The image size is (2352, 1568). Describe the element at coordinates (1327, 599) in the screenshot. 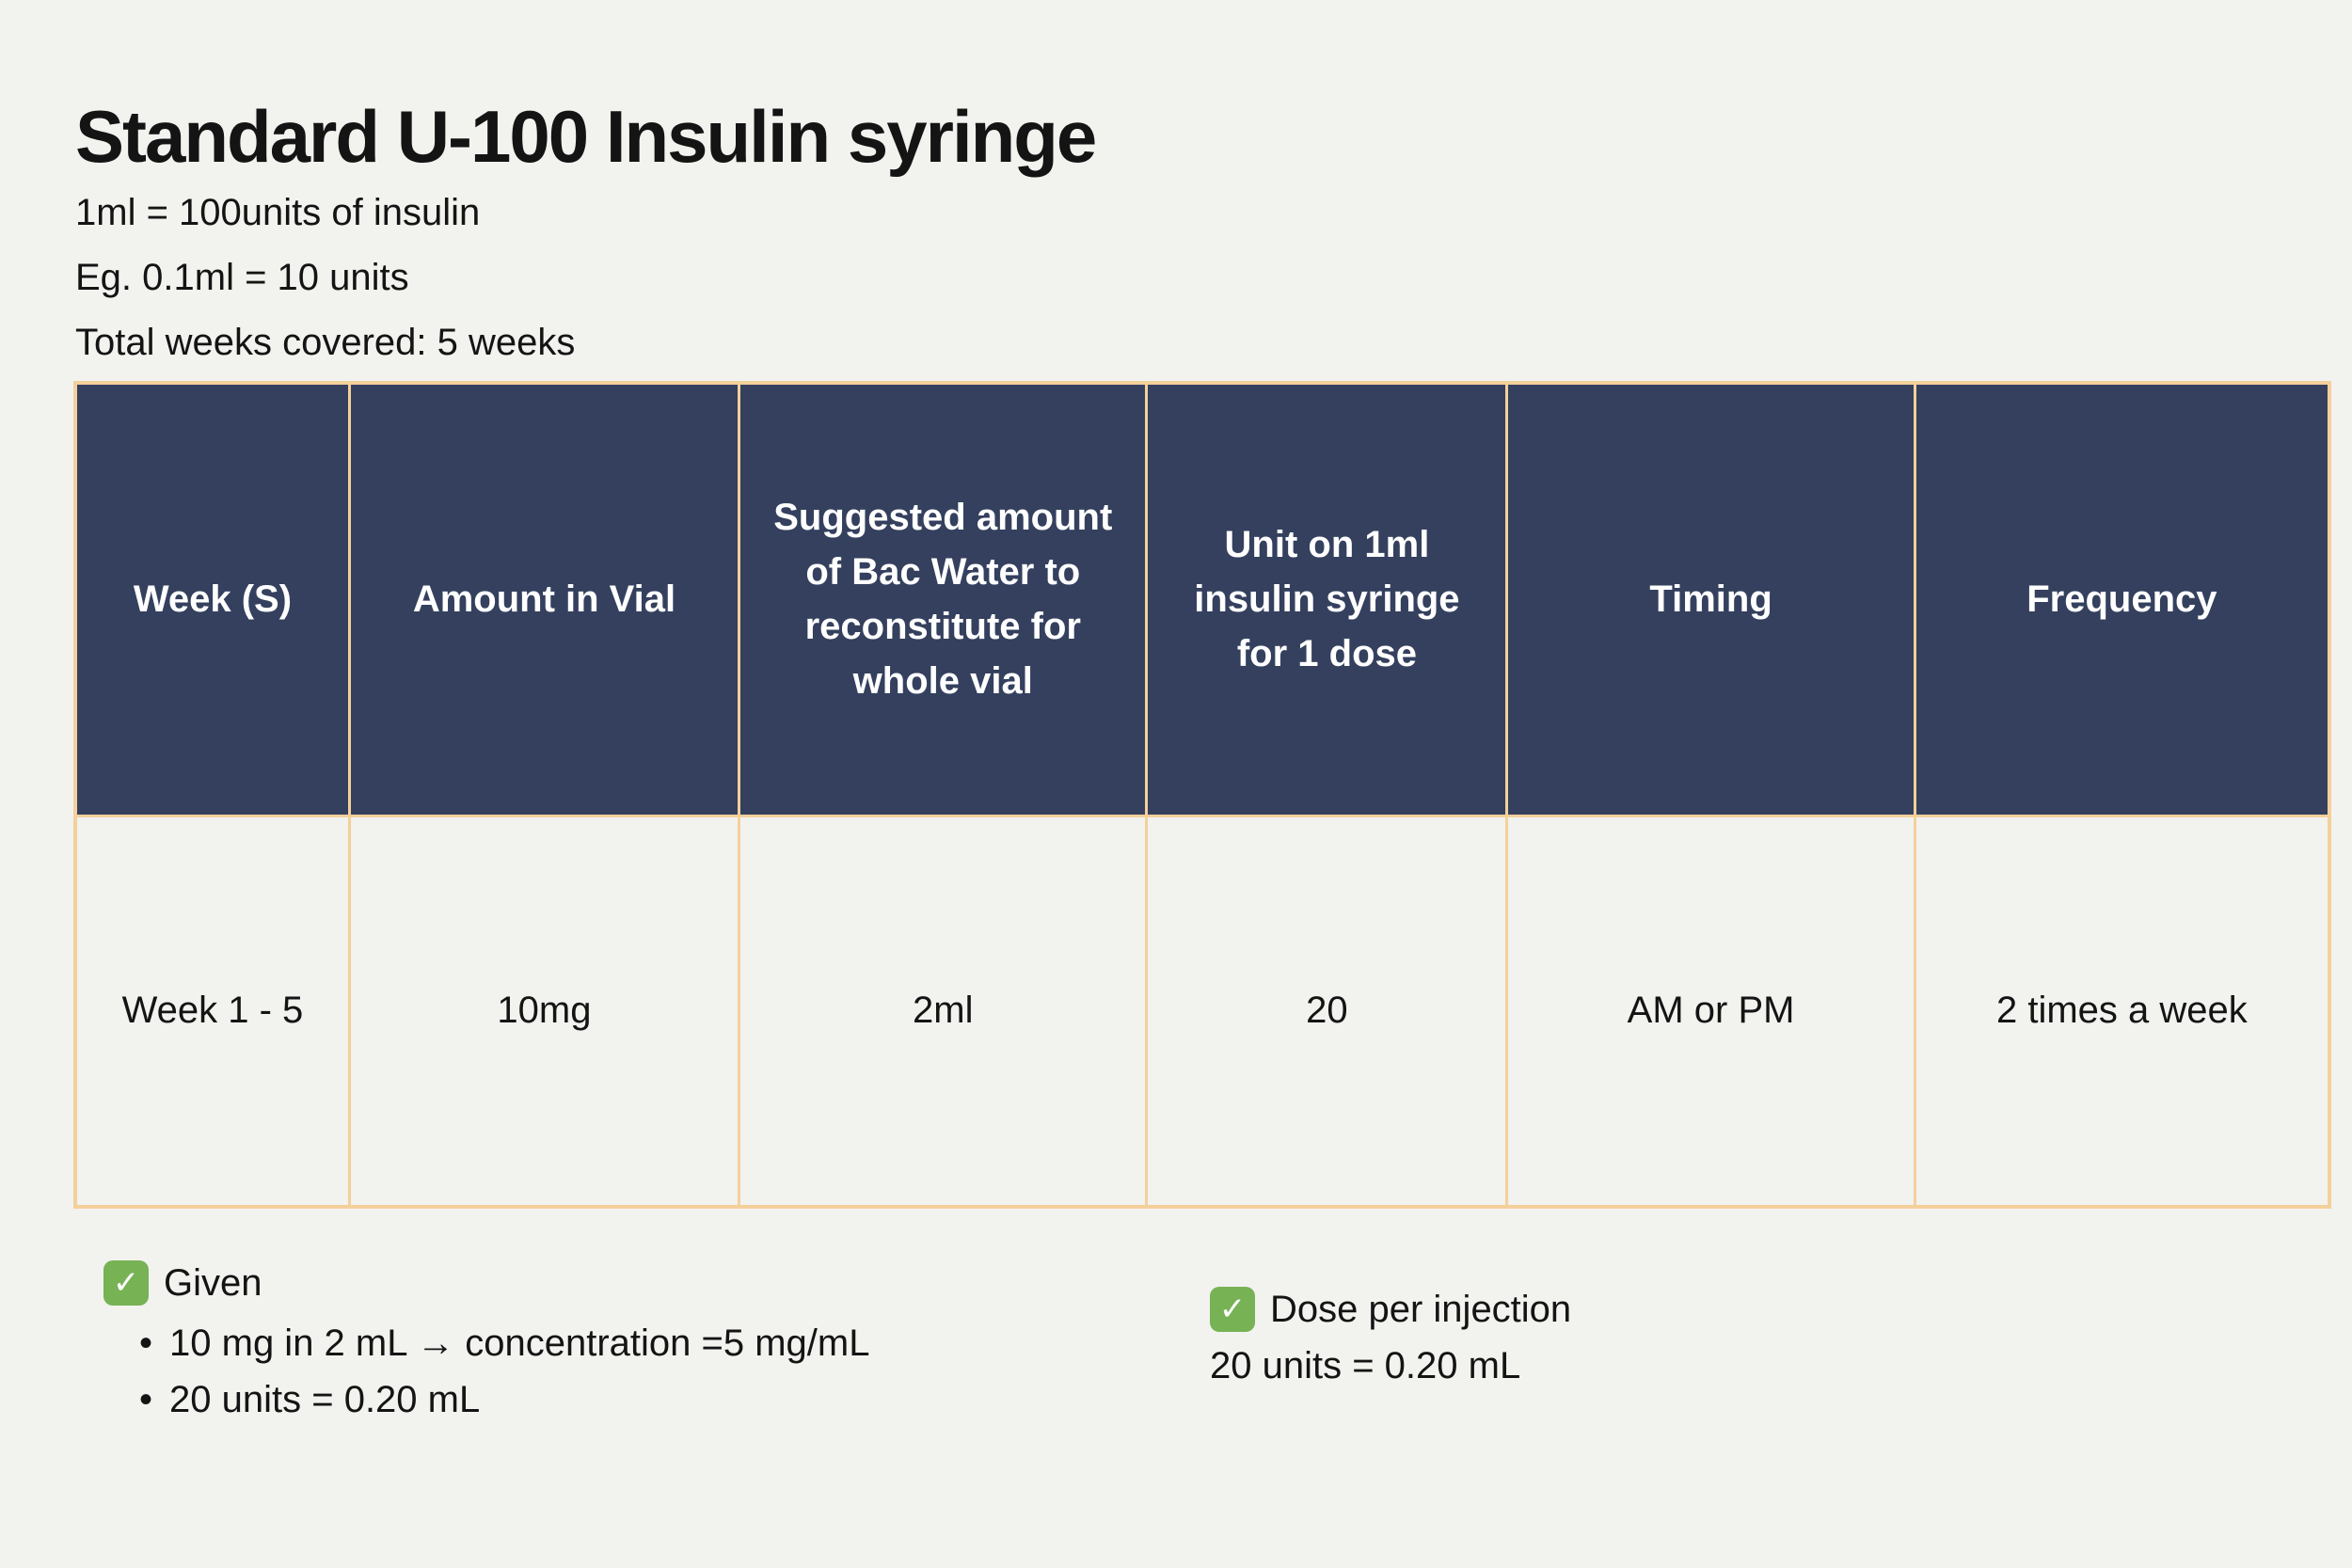

I see `column-header-units-per-dose: Unit on 1ml insulin syringe for 1 dose` at that location.